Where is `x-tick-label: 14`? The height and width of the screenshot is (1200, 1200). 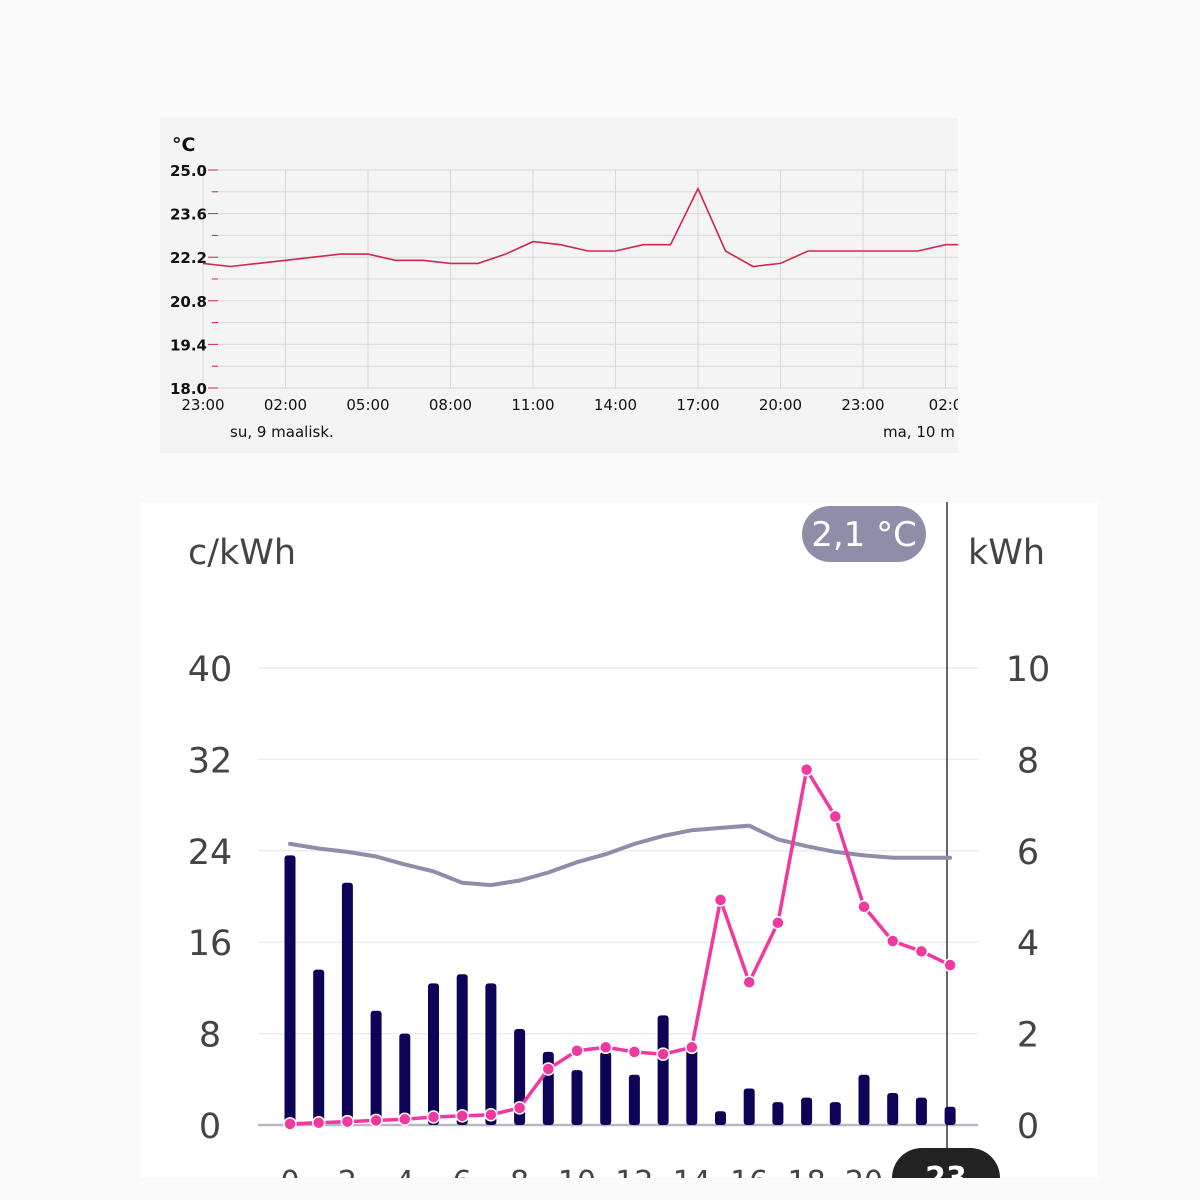
x-tick-label: 14 is located at coordinates (692, 1171).